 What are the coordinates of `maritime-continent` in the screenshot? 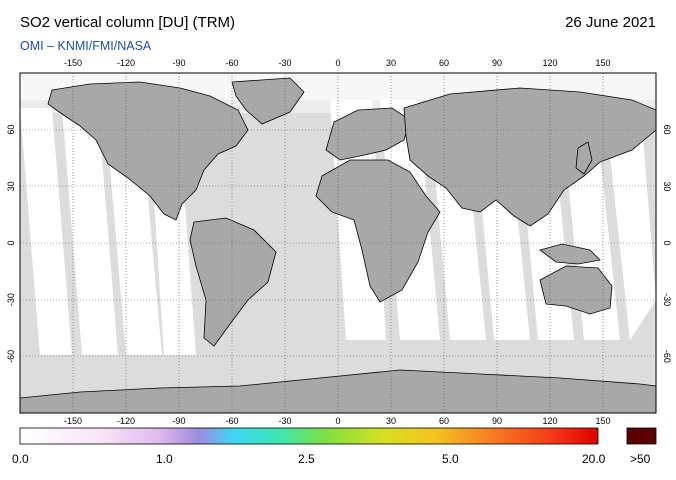 It's located at (570, 254).